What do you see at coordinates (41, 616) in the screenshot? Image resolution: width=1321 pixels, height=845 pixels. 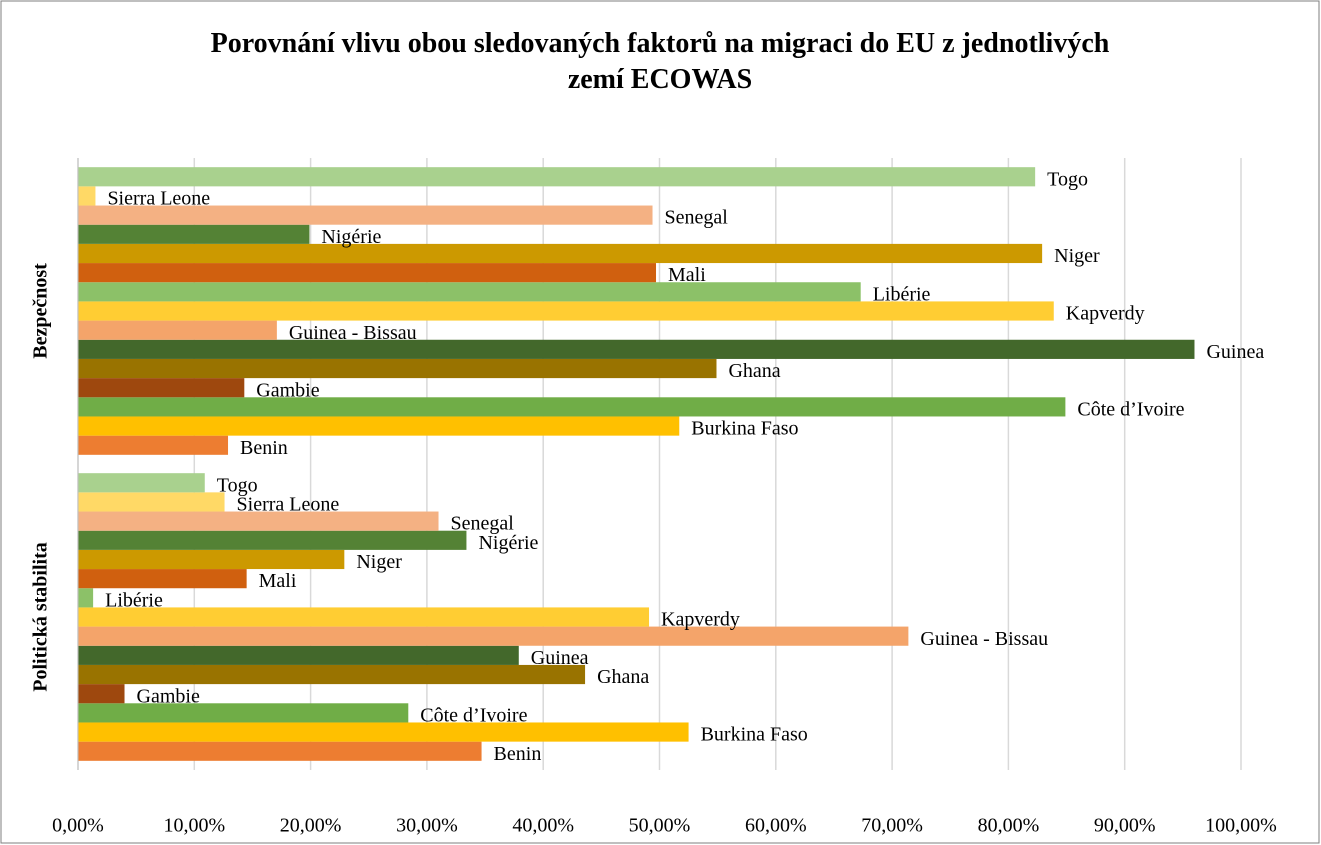 I see `category-label: Politická stabilita` at bounding box center [41, 616].